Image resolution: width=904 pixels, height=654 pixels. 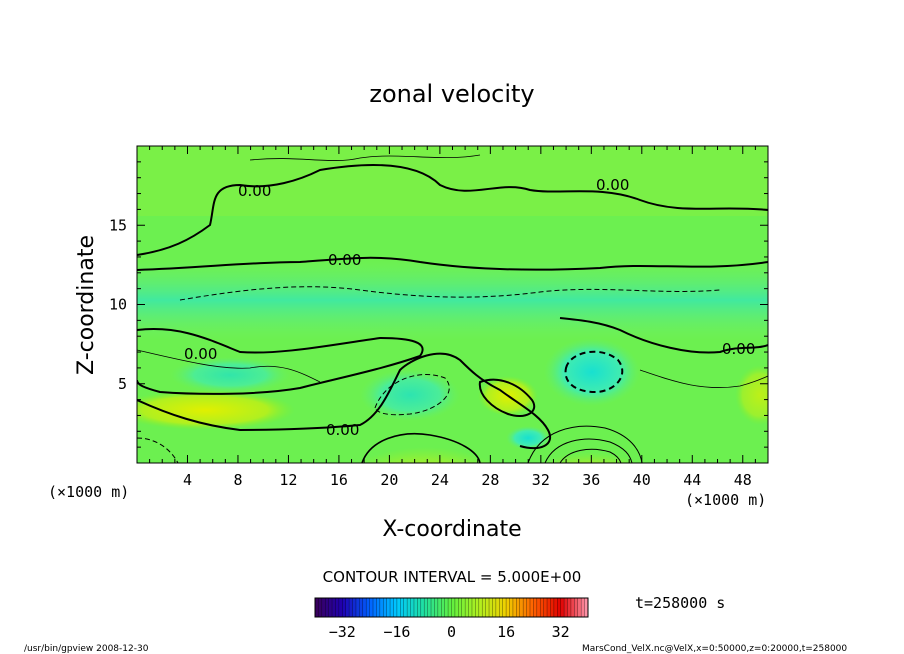 I want to click on chart-title: zonal velocity, so click(x=451, y=94).